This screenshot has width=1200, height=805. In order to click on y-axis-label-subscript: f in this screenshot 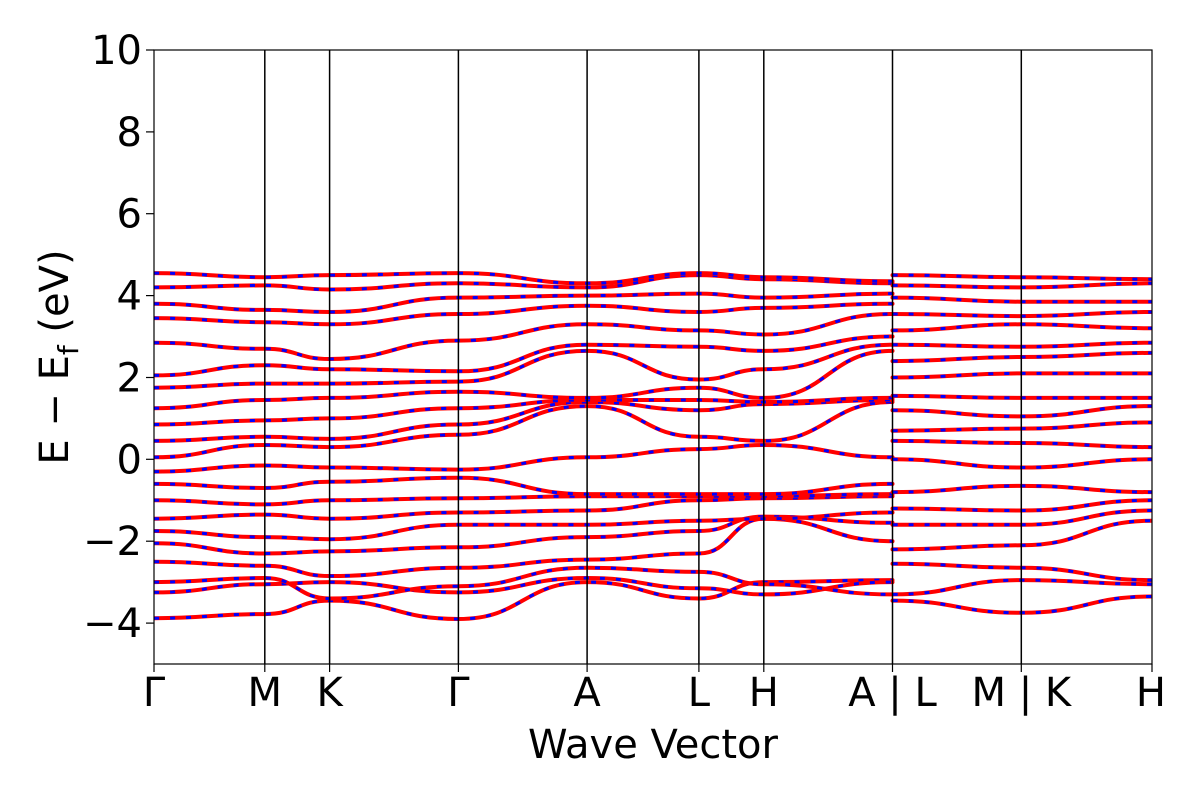, I will do `click(68, 349)`.